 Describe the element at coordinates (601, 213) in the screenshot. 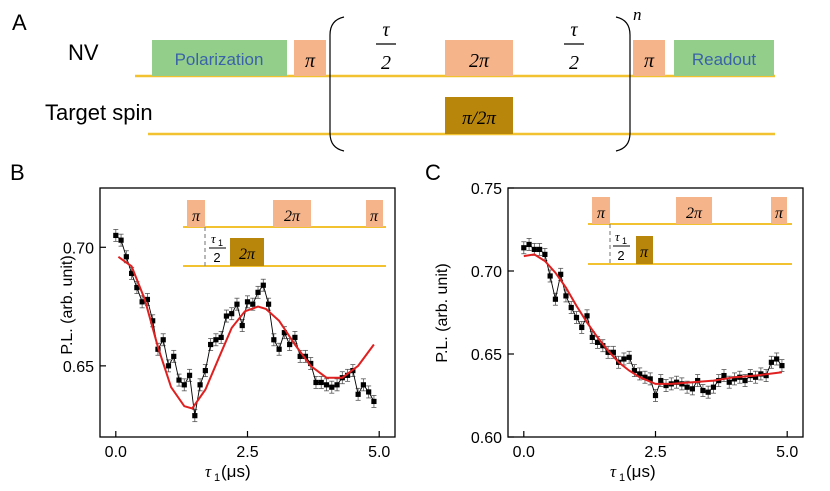

I see `inset-c-pi-1-text: π` at that location.